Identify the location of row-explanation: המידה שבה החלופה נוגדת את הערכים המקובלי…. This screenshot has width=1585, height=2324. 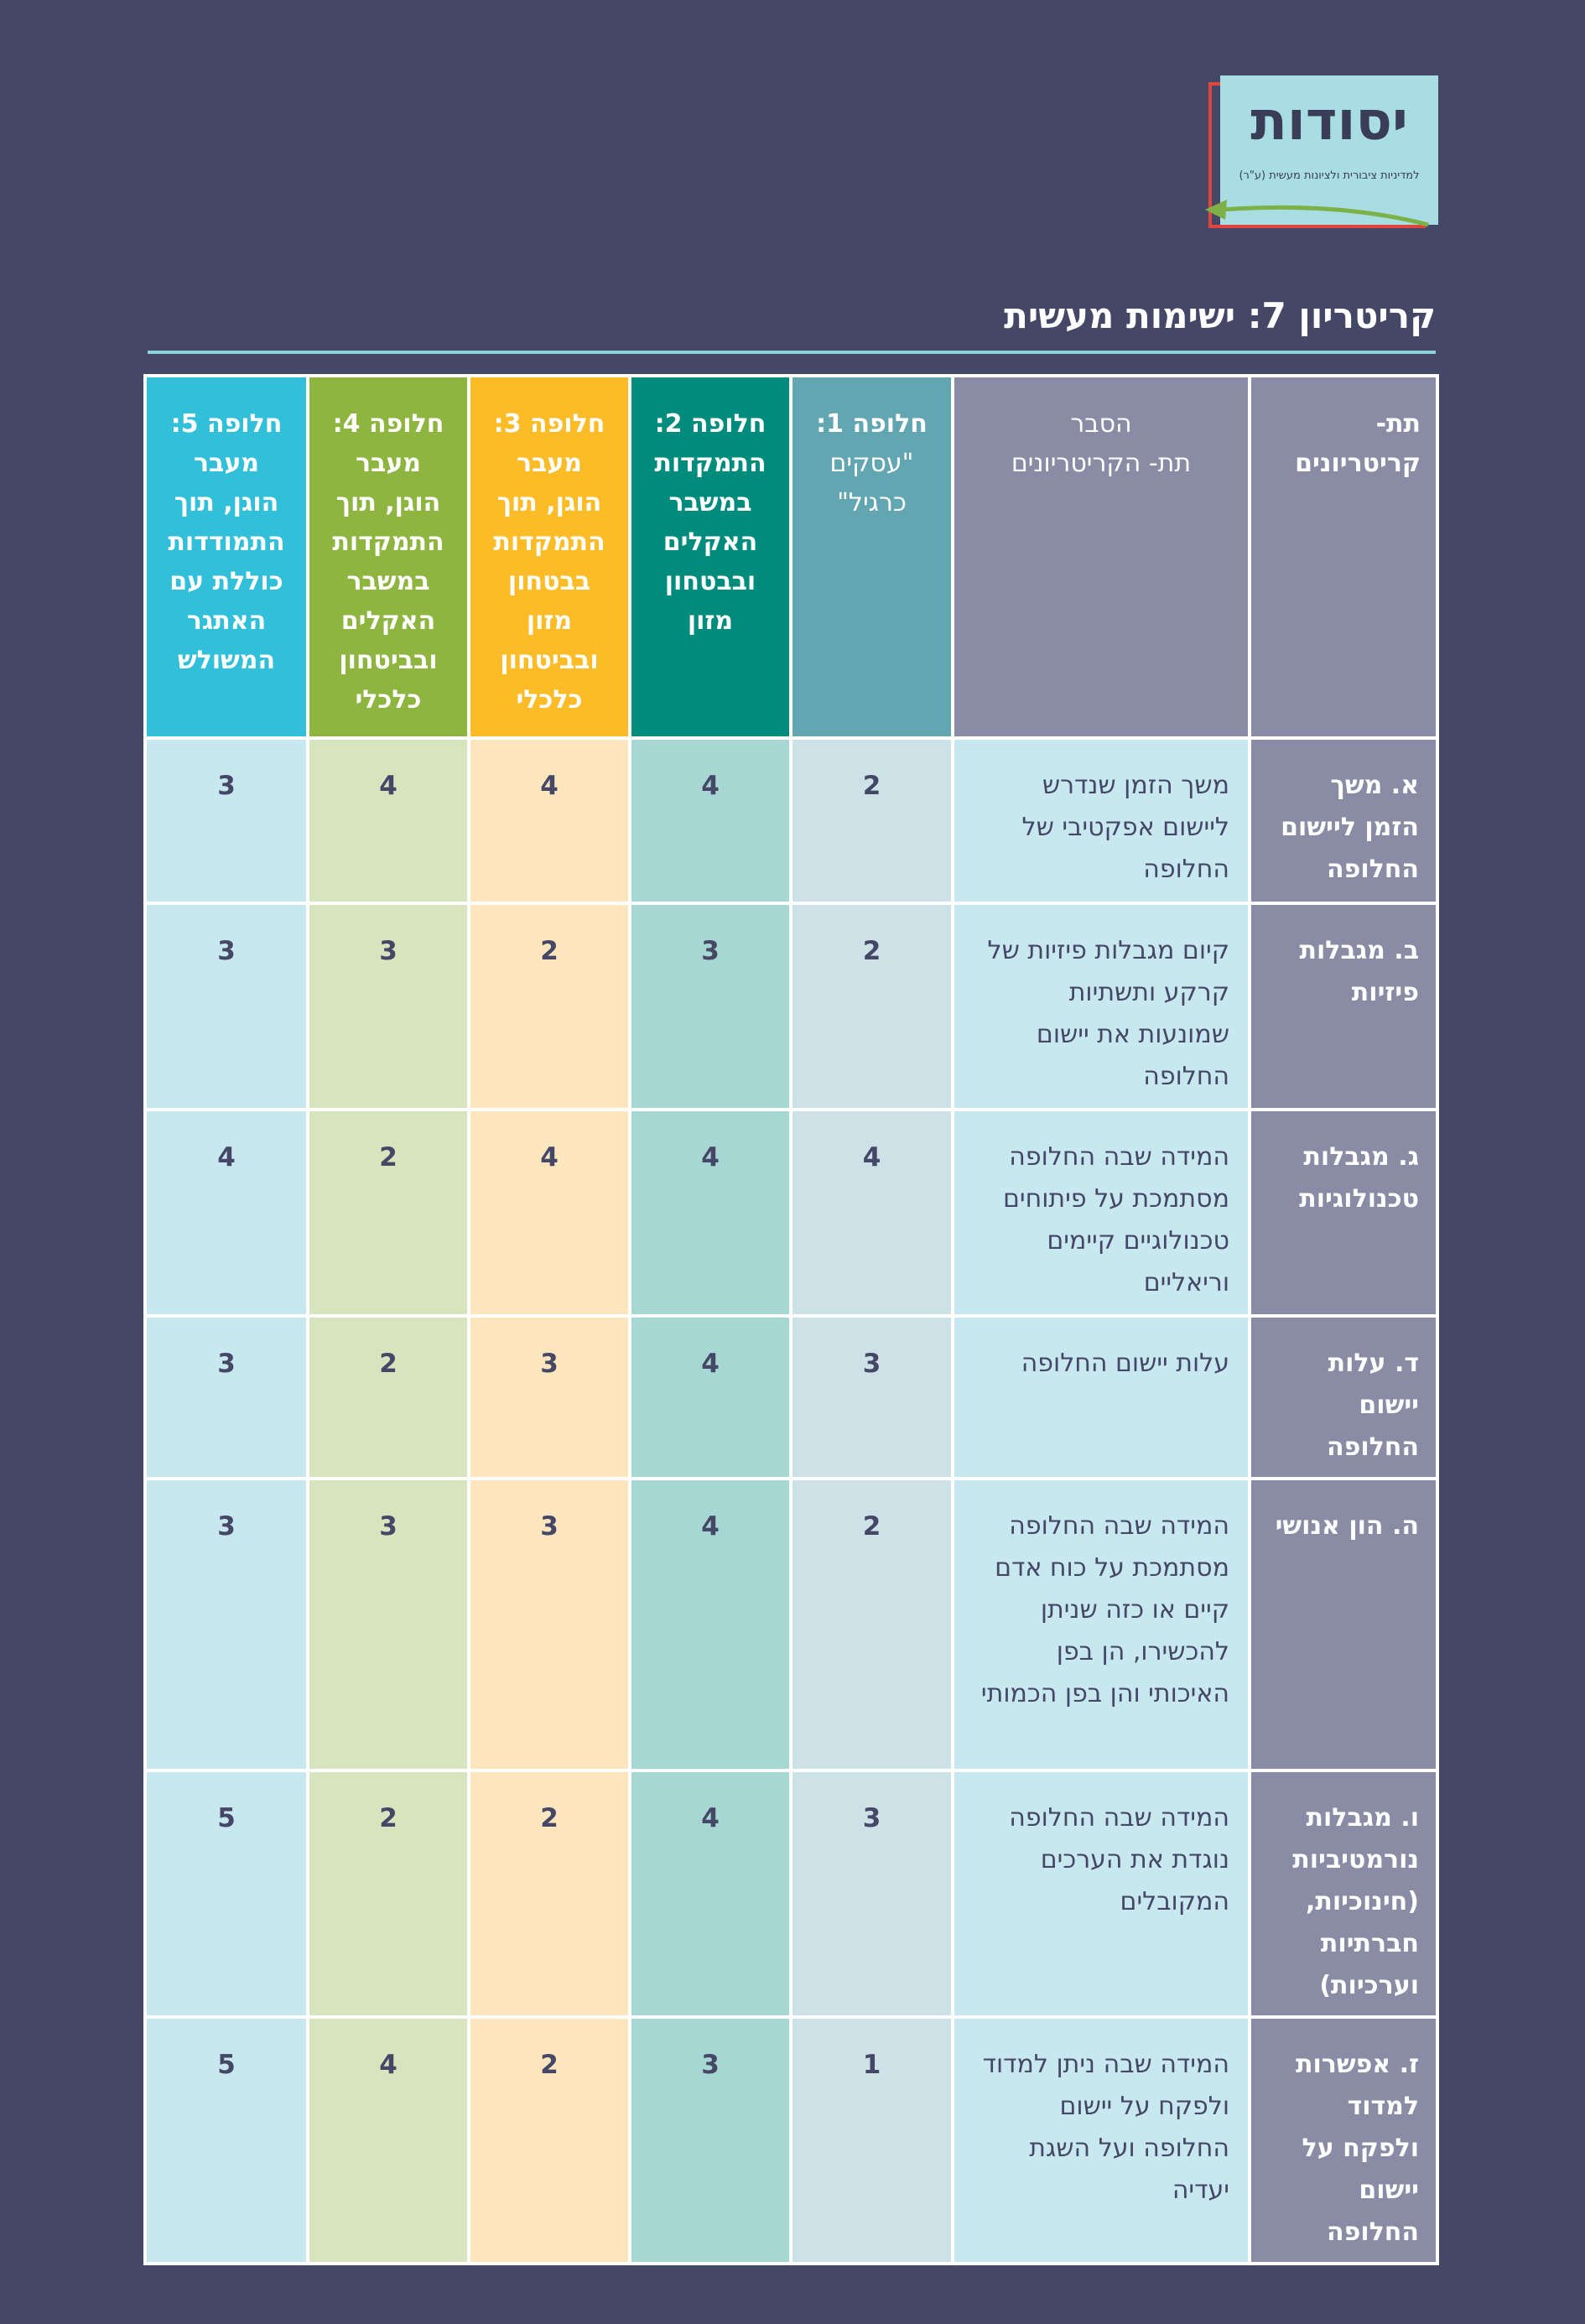
(1101, 1894).